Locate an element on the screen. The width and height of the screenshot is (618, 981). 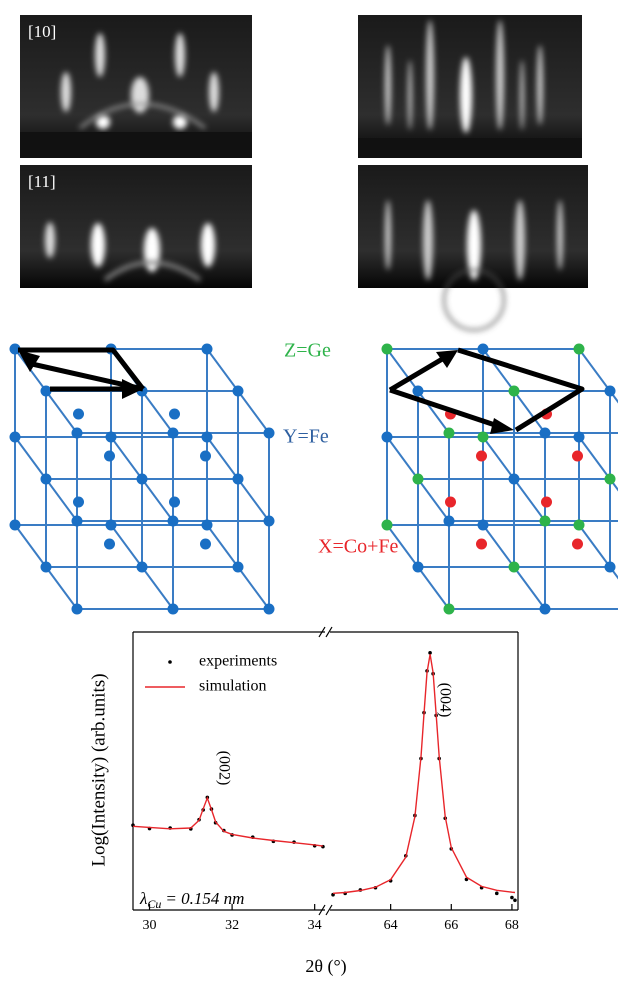
x-tick-label: 64 is located at coordinates (391, 925).